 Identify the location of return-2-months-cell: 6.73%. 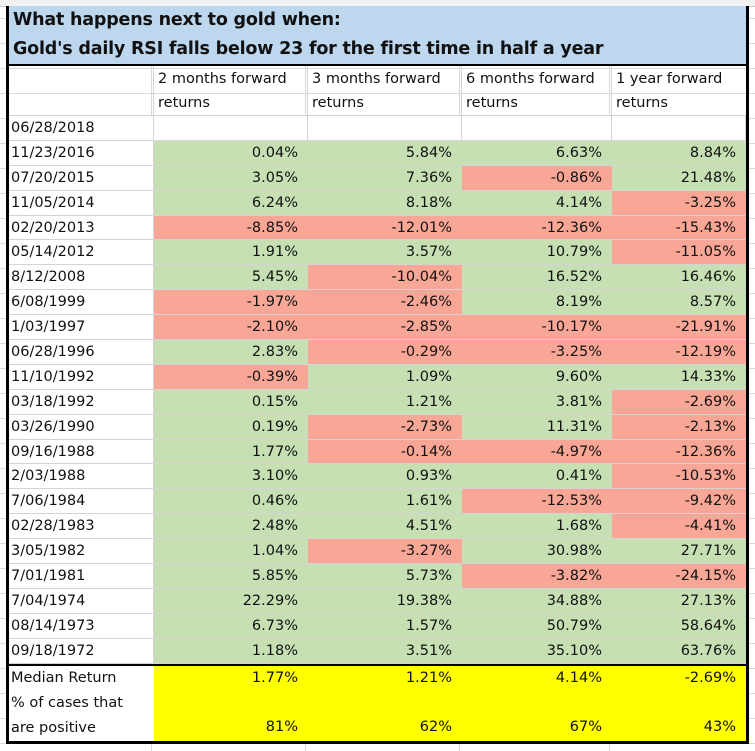
(231, 625).